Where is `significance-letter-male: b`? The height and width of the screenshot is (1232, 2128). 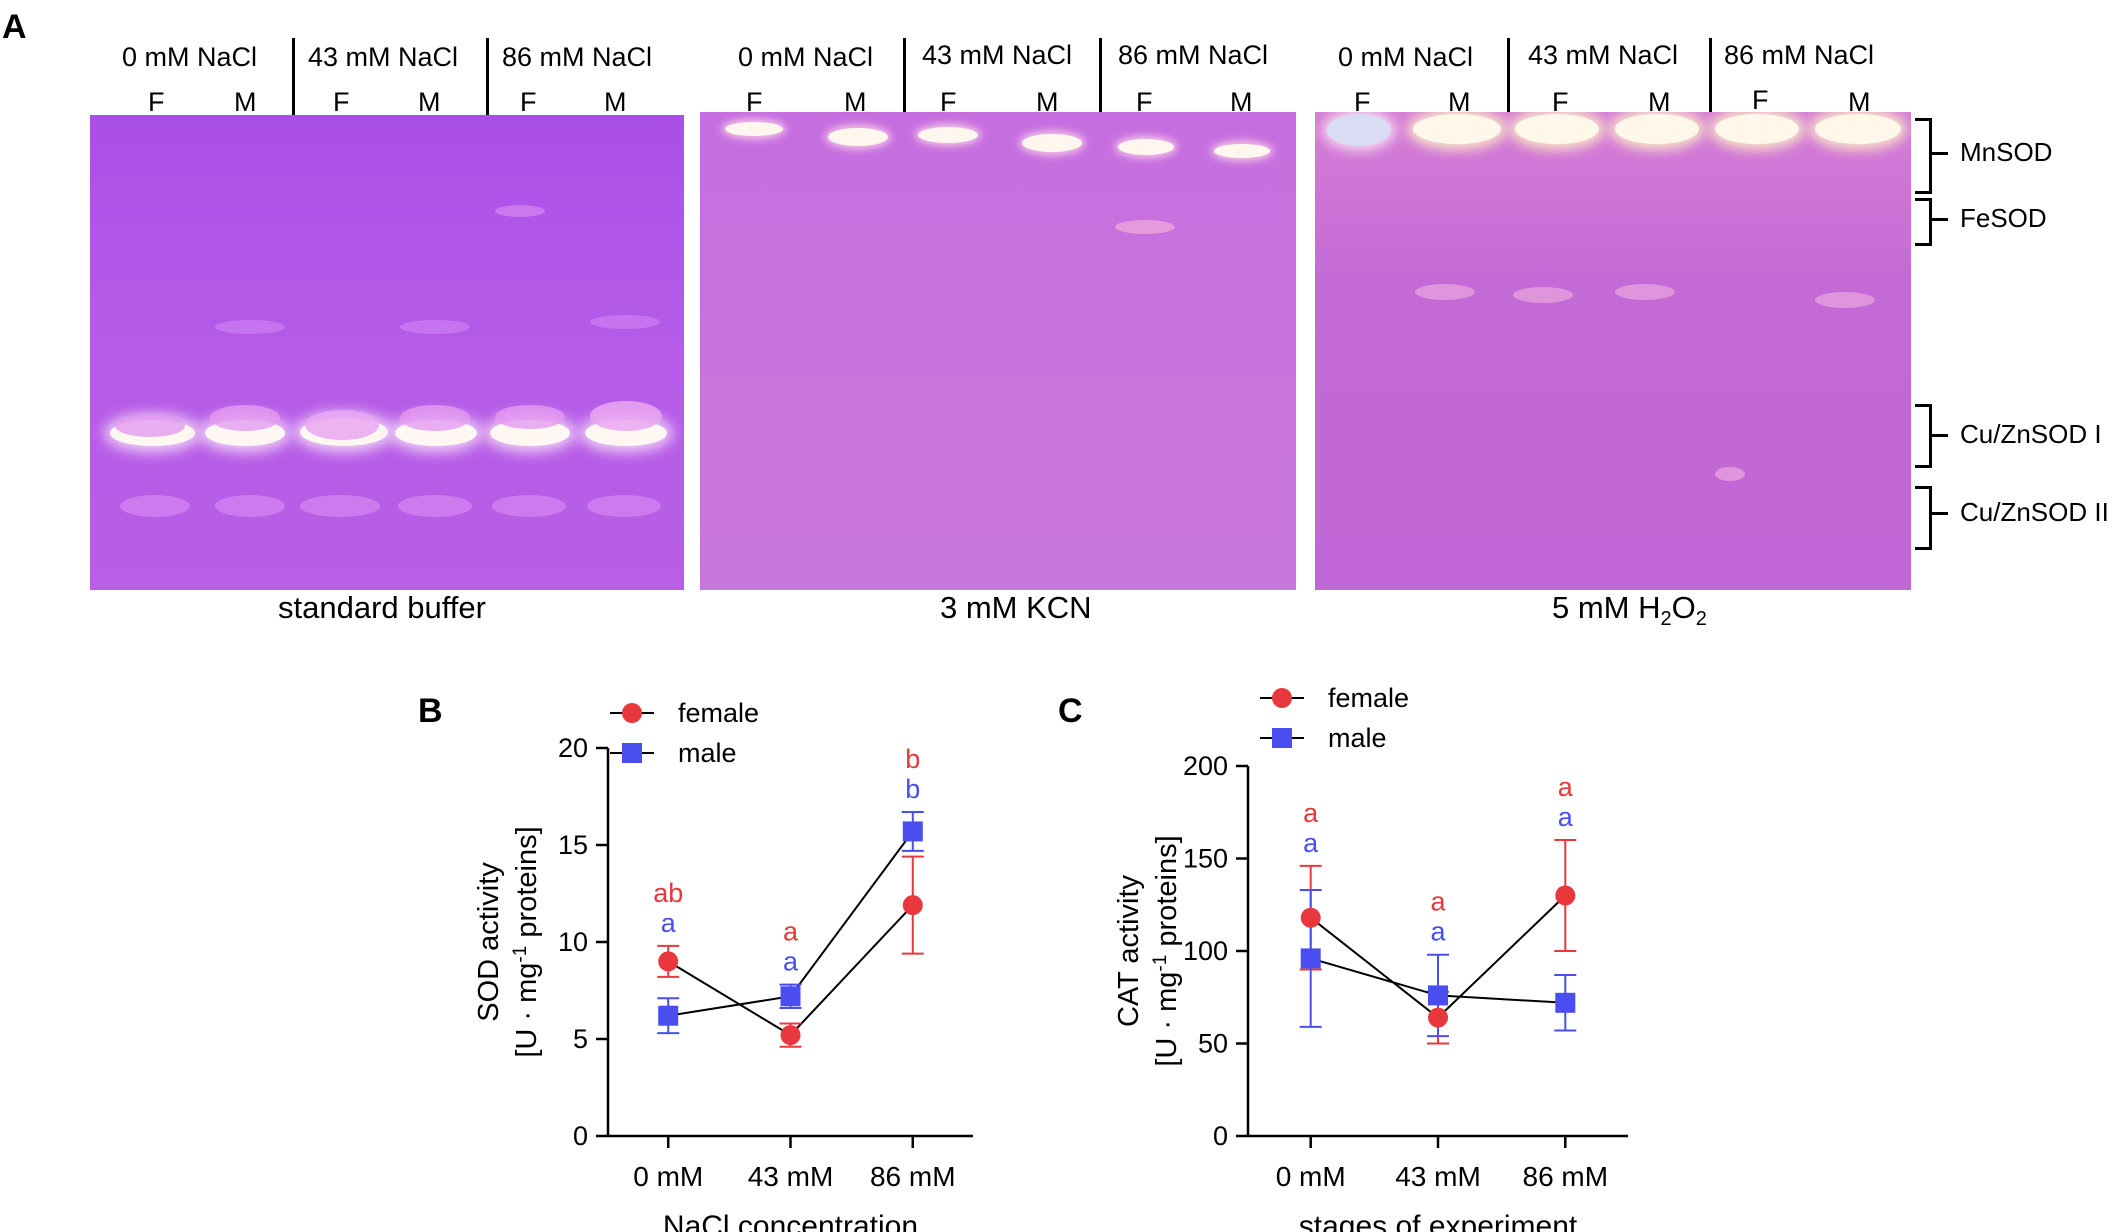
significance-letter-male: b is located at coordinates (912, 789).